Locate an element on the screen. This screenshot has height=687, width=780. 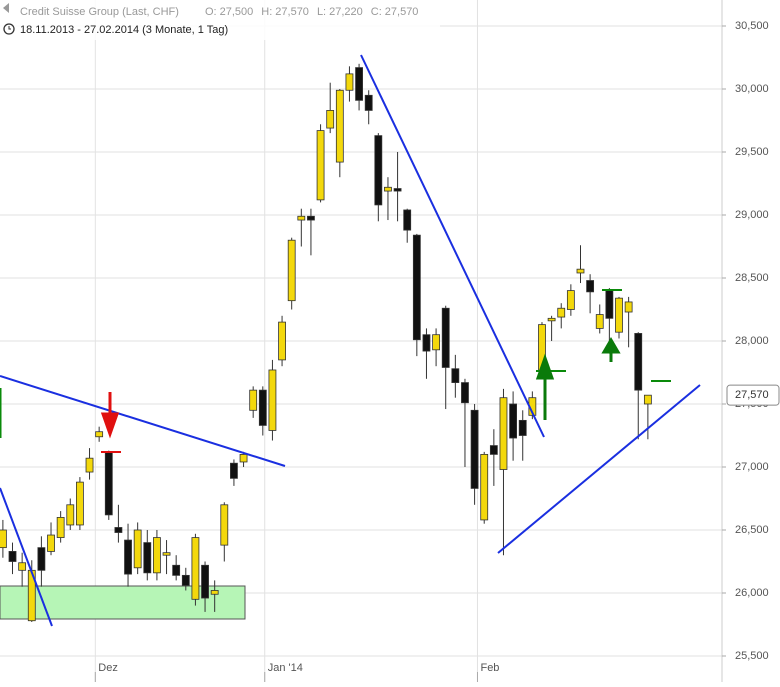
chart-title: Credit Suisse Group (Last, CHF) is located at coordinates (99, 12).